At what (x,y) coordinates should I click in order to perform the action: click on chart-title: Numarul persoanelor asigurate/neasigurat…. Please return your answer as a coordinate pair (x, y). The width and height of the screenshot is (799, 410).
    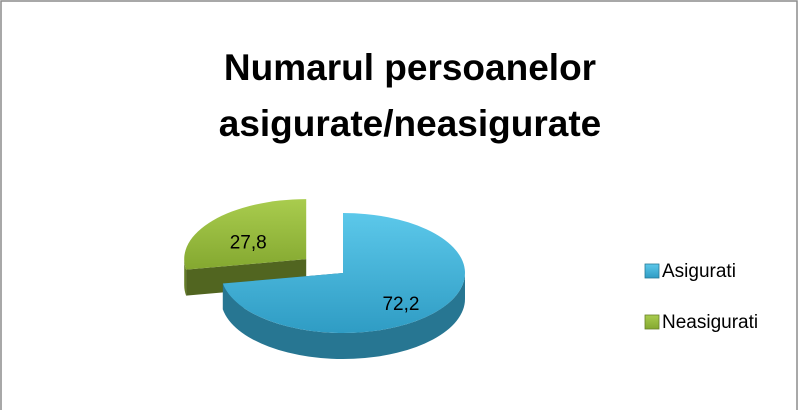
    Looking at the image, I should click on (410, 95).